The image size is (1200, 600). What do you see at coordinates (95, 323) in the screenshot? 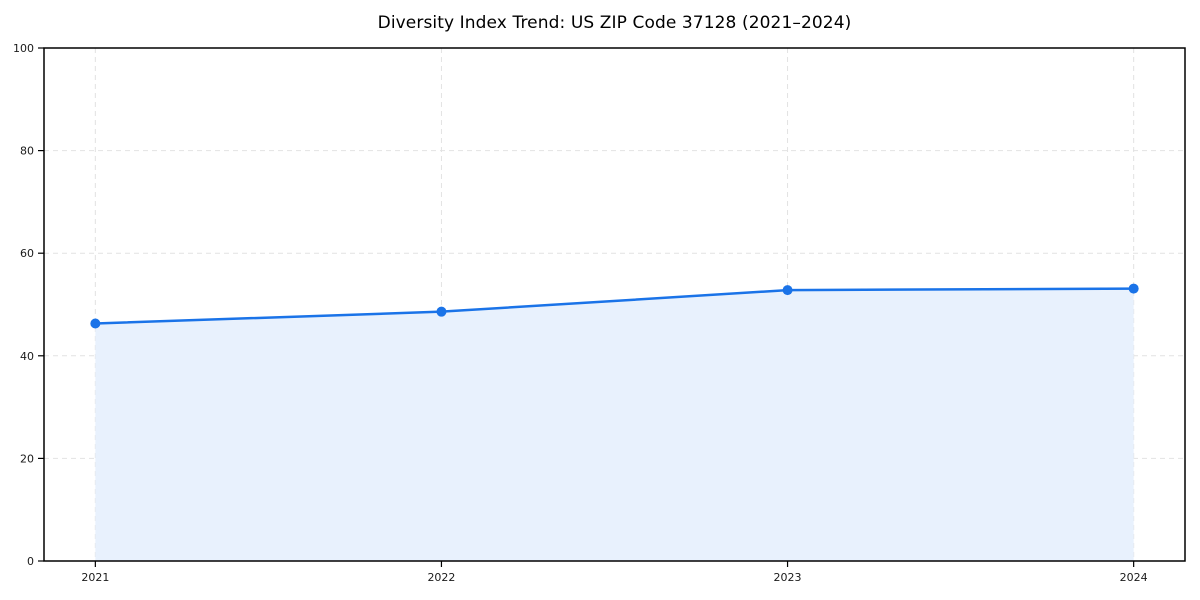
I see `data-point-2021` at bounding box center [95, 323].